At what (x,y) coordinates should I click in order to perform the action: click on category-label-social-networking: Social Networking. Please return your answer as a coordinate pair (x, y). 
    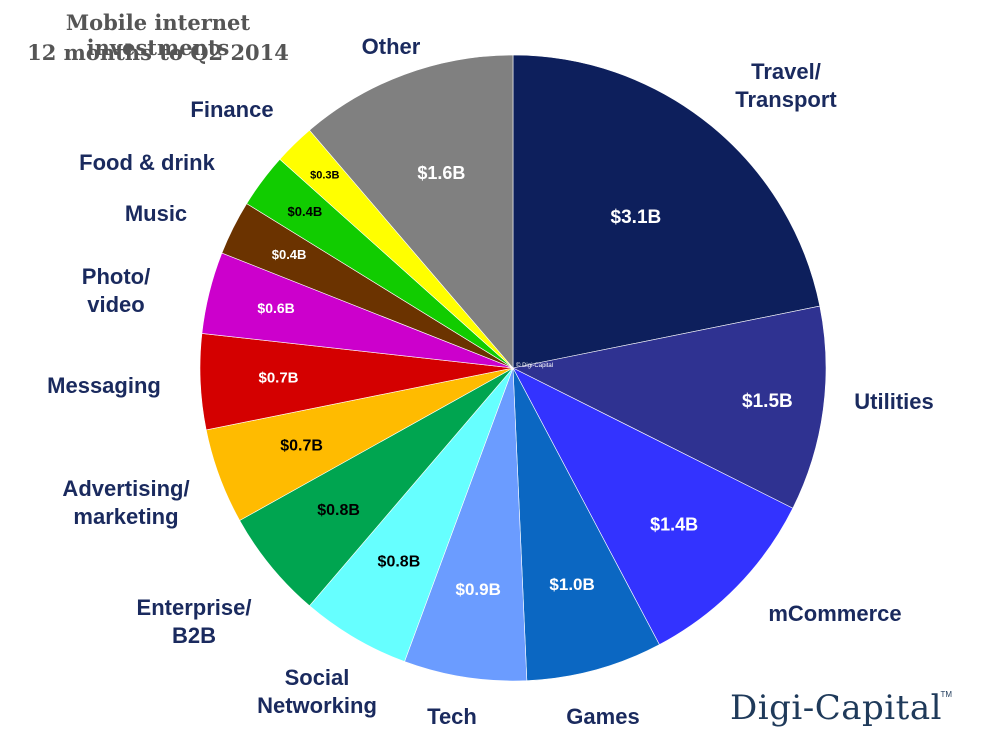
    Looking at the image, I should click on (317, 691).